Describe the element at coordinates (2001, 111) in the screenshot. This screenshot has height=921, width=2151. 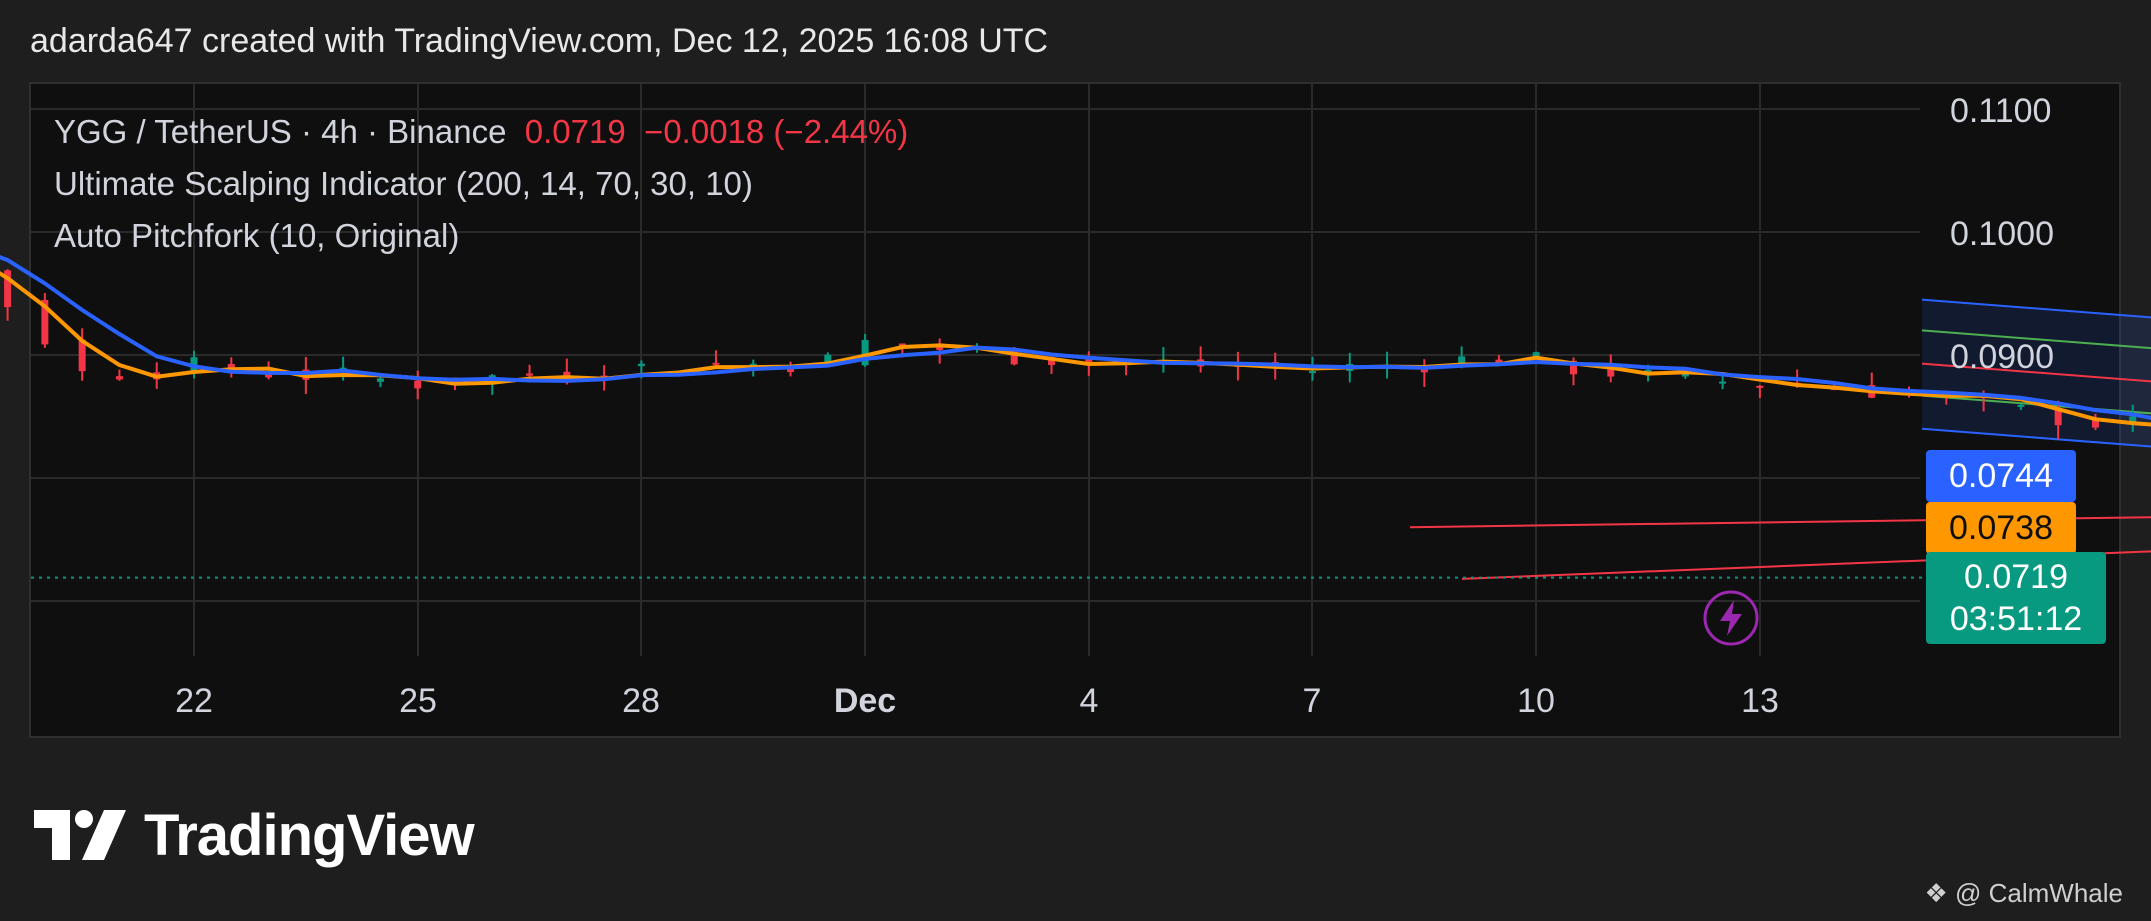
I see `y-tick-label: 0.1100` at that location.